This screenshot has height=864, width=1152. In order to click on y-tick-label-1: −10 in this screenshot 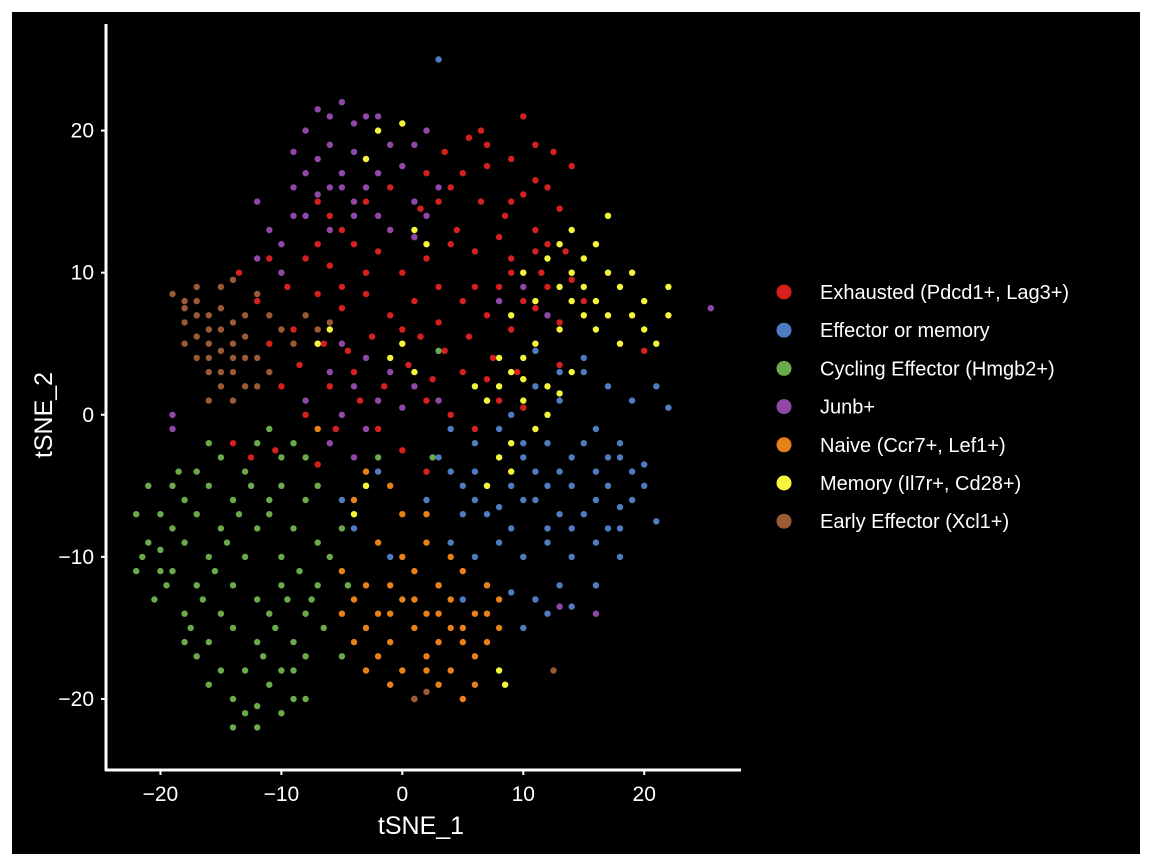, I will do `click(76, 557)`.